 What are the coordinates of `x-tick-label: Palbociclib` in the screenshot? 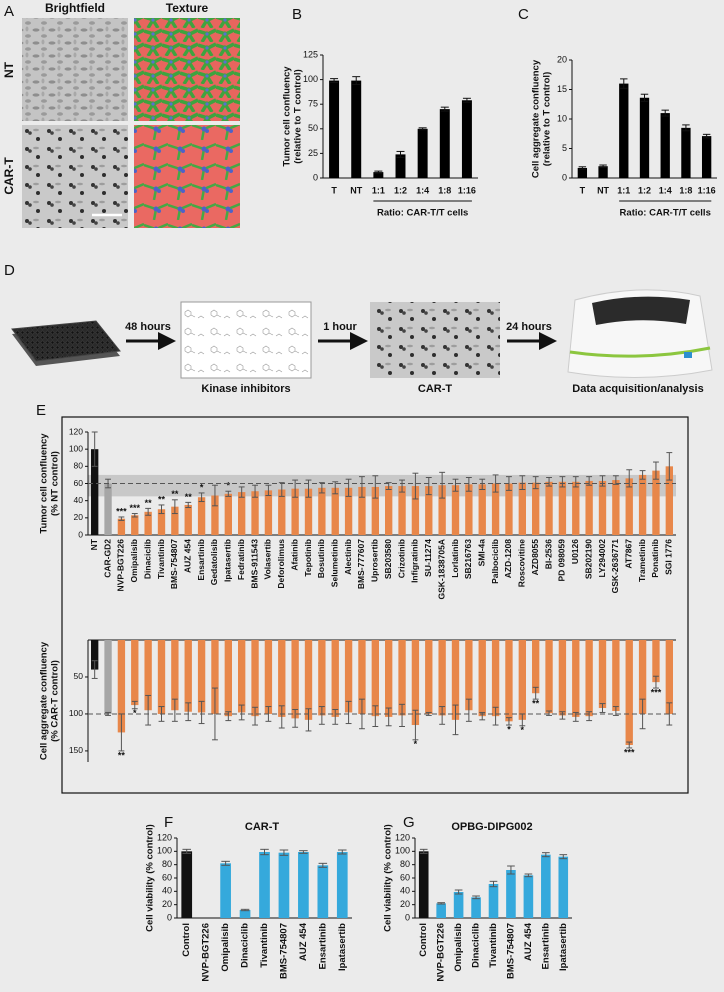 It's located at (495, 561).